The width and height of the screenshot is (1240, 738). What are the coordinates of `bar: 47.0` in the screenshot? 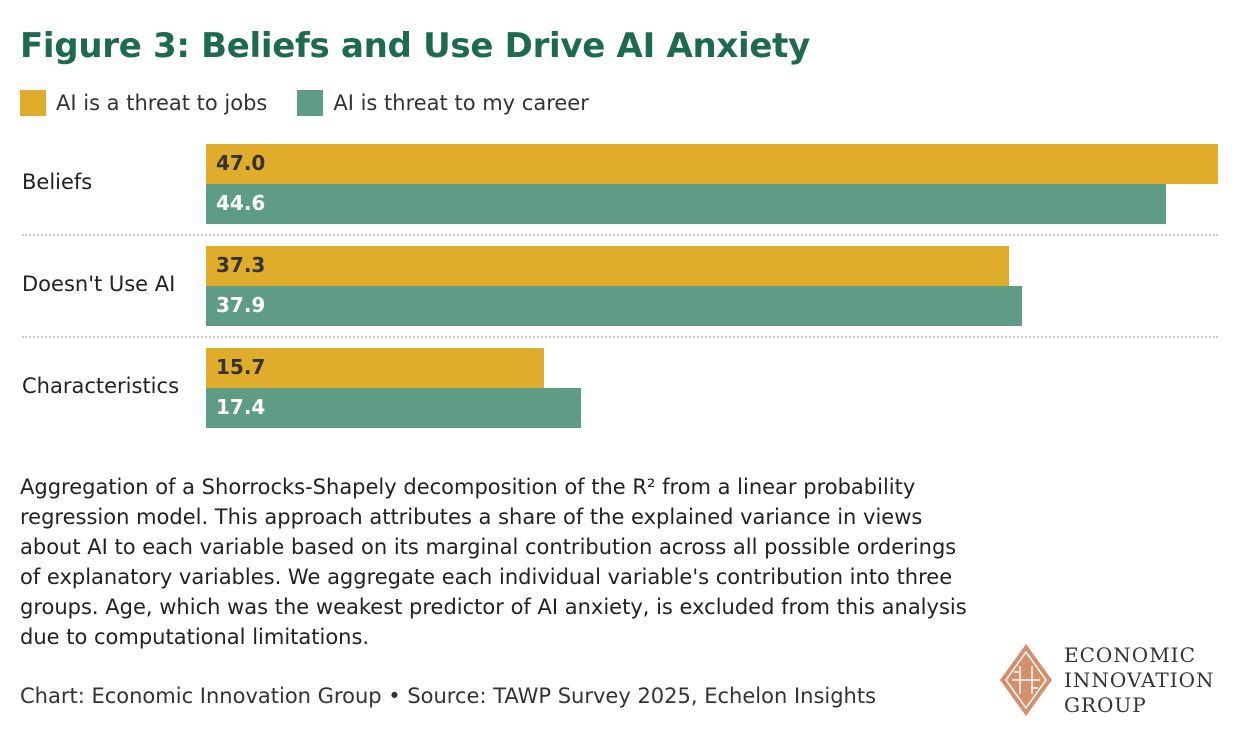 It's located at (712, 164).